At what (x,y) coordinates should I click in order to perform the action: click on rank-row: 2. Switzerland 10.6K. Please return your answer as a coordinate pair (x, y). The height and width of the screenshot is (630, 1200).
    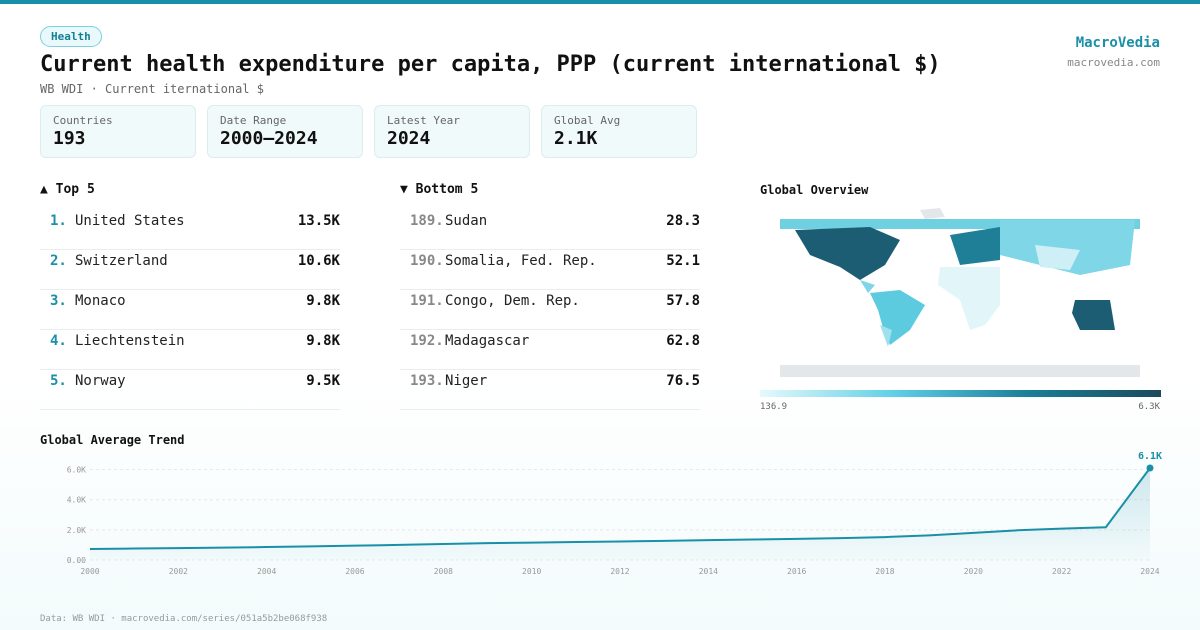
    Looking at the image, I should click on (190, 269).